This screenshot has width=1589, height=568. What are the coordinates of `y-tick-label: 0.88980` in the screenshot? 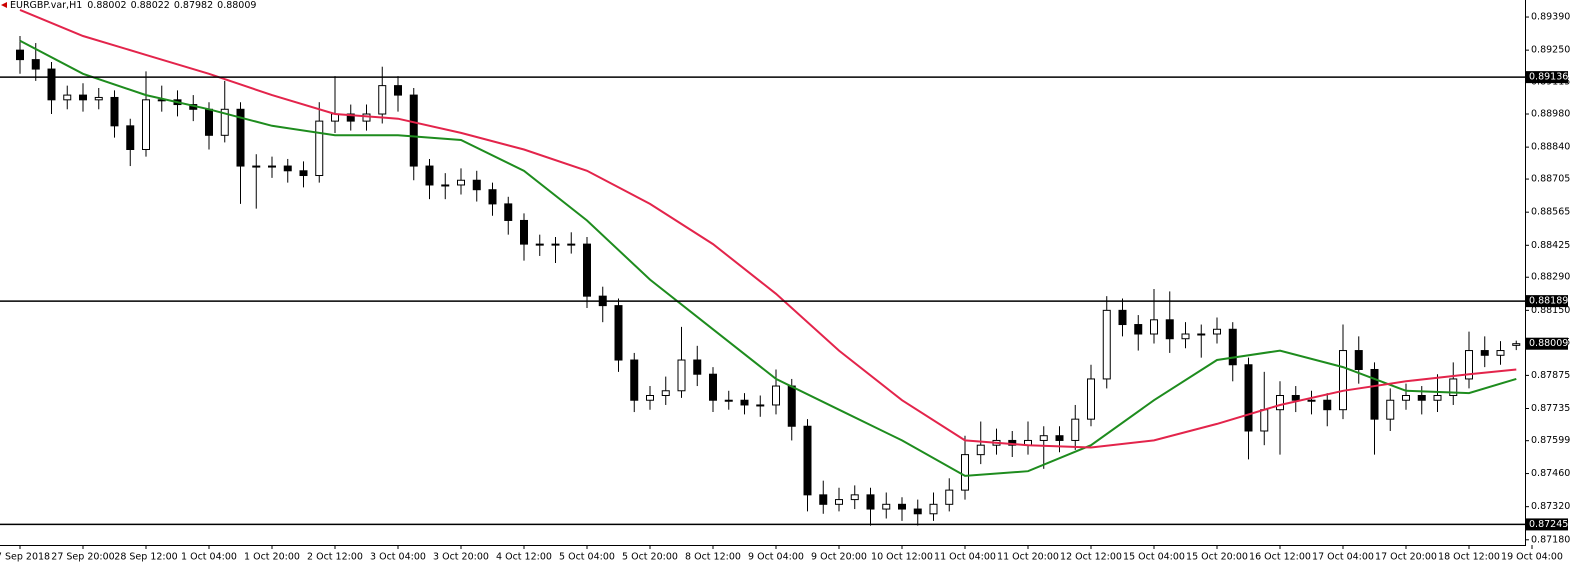 It's located at (1550, 114).